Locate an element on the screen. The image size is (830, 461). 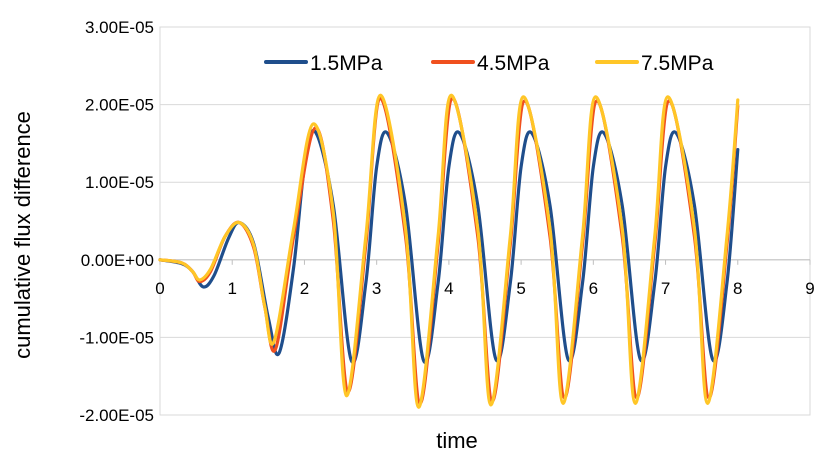
x-tick-label: 3 is located at coordinates (376, 288).